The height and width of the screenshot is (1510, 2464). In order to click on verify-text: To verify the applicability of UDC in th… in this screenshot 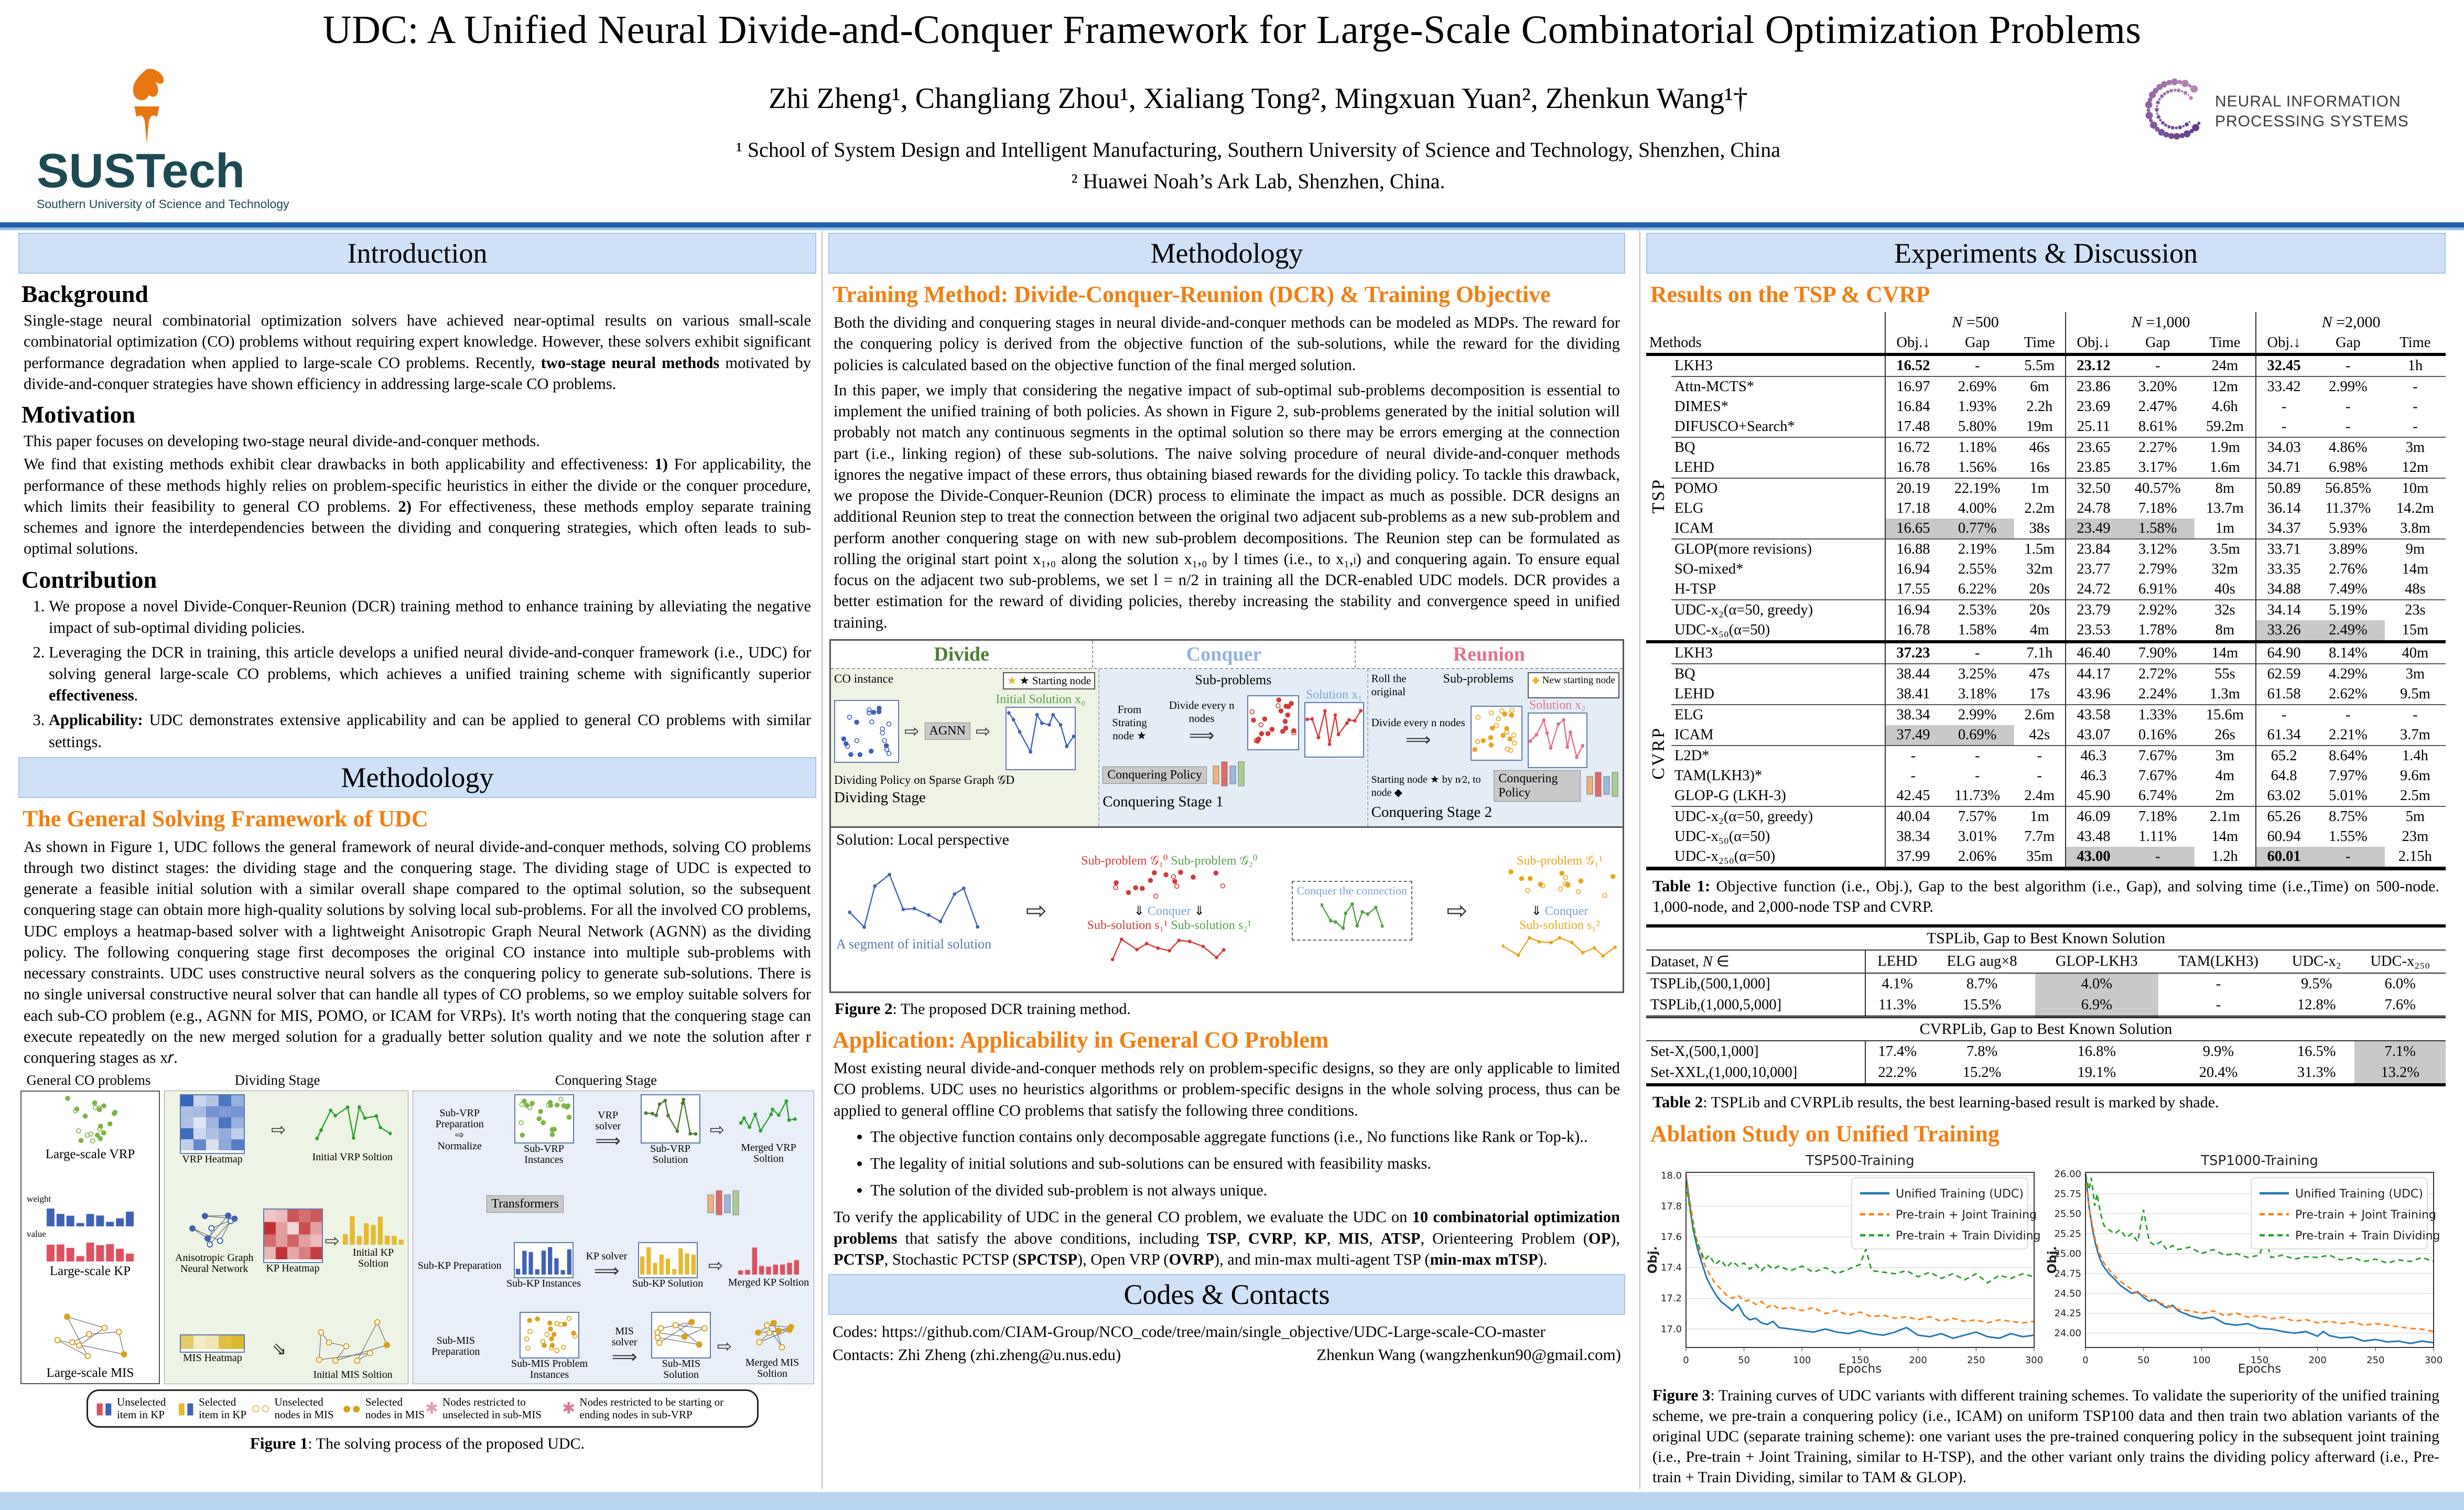, I will do `click(1227, 1238)`.